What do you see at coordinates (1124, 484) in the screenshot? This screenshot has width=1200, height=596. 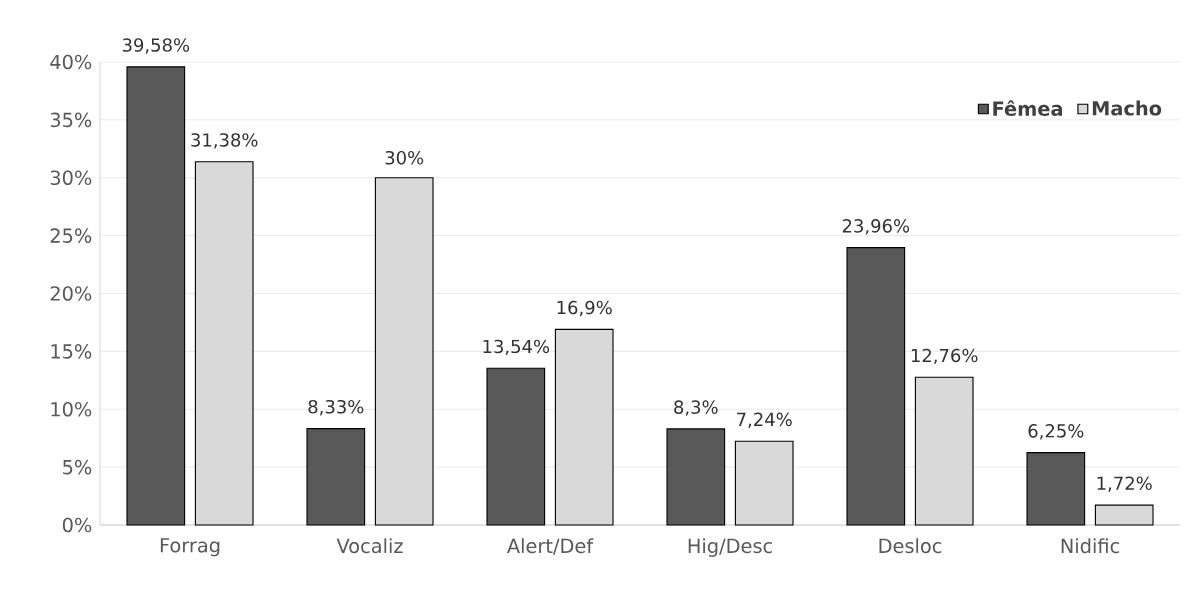 I see `data-label: 1,72%` at bounding box center [1124, 484].